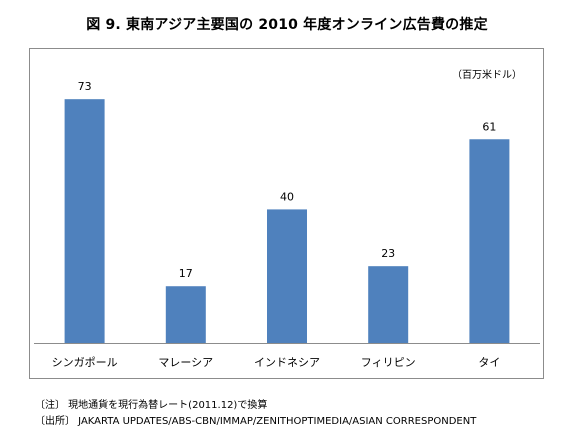  What do you see at coordinates (287, 362) in the screenshot?
I see `category-label-3: インドネシア` at bounding box center [287, 362].